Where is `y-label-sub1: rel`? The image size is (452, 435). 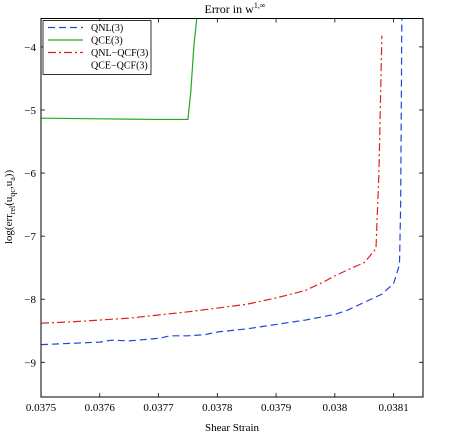 y-label-sub1: rel is located at coordinates (12, 209).